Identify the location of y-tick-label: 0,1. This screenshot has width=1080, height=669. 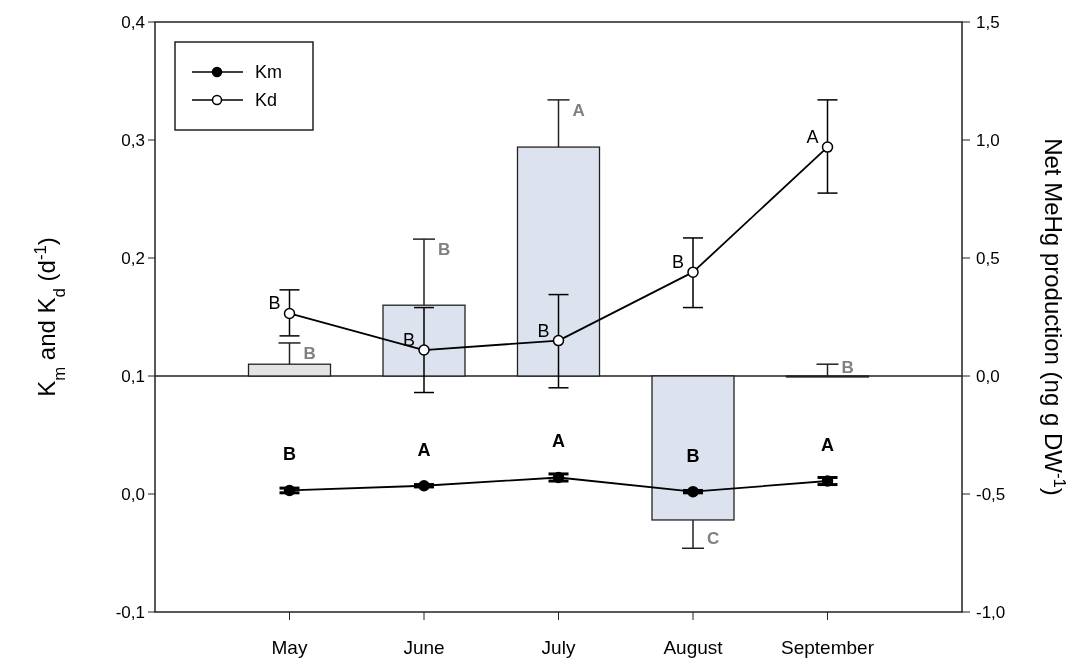
(133, 376).